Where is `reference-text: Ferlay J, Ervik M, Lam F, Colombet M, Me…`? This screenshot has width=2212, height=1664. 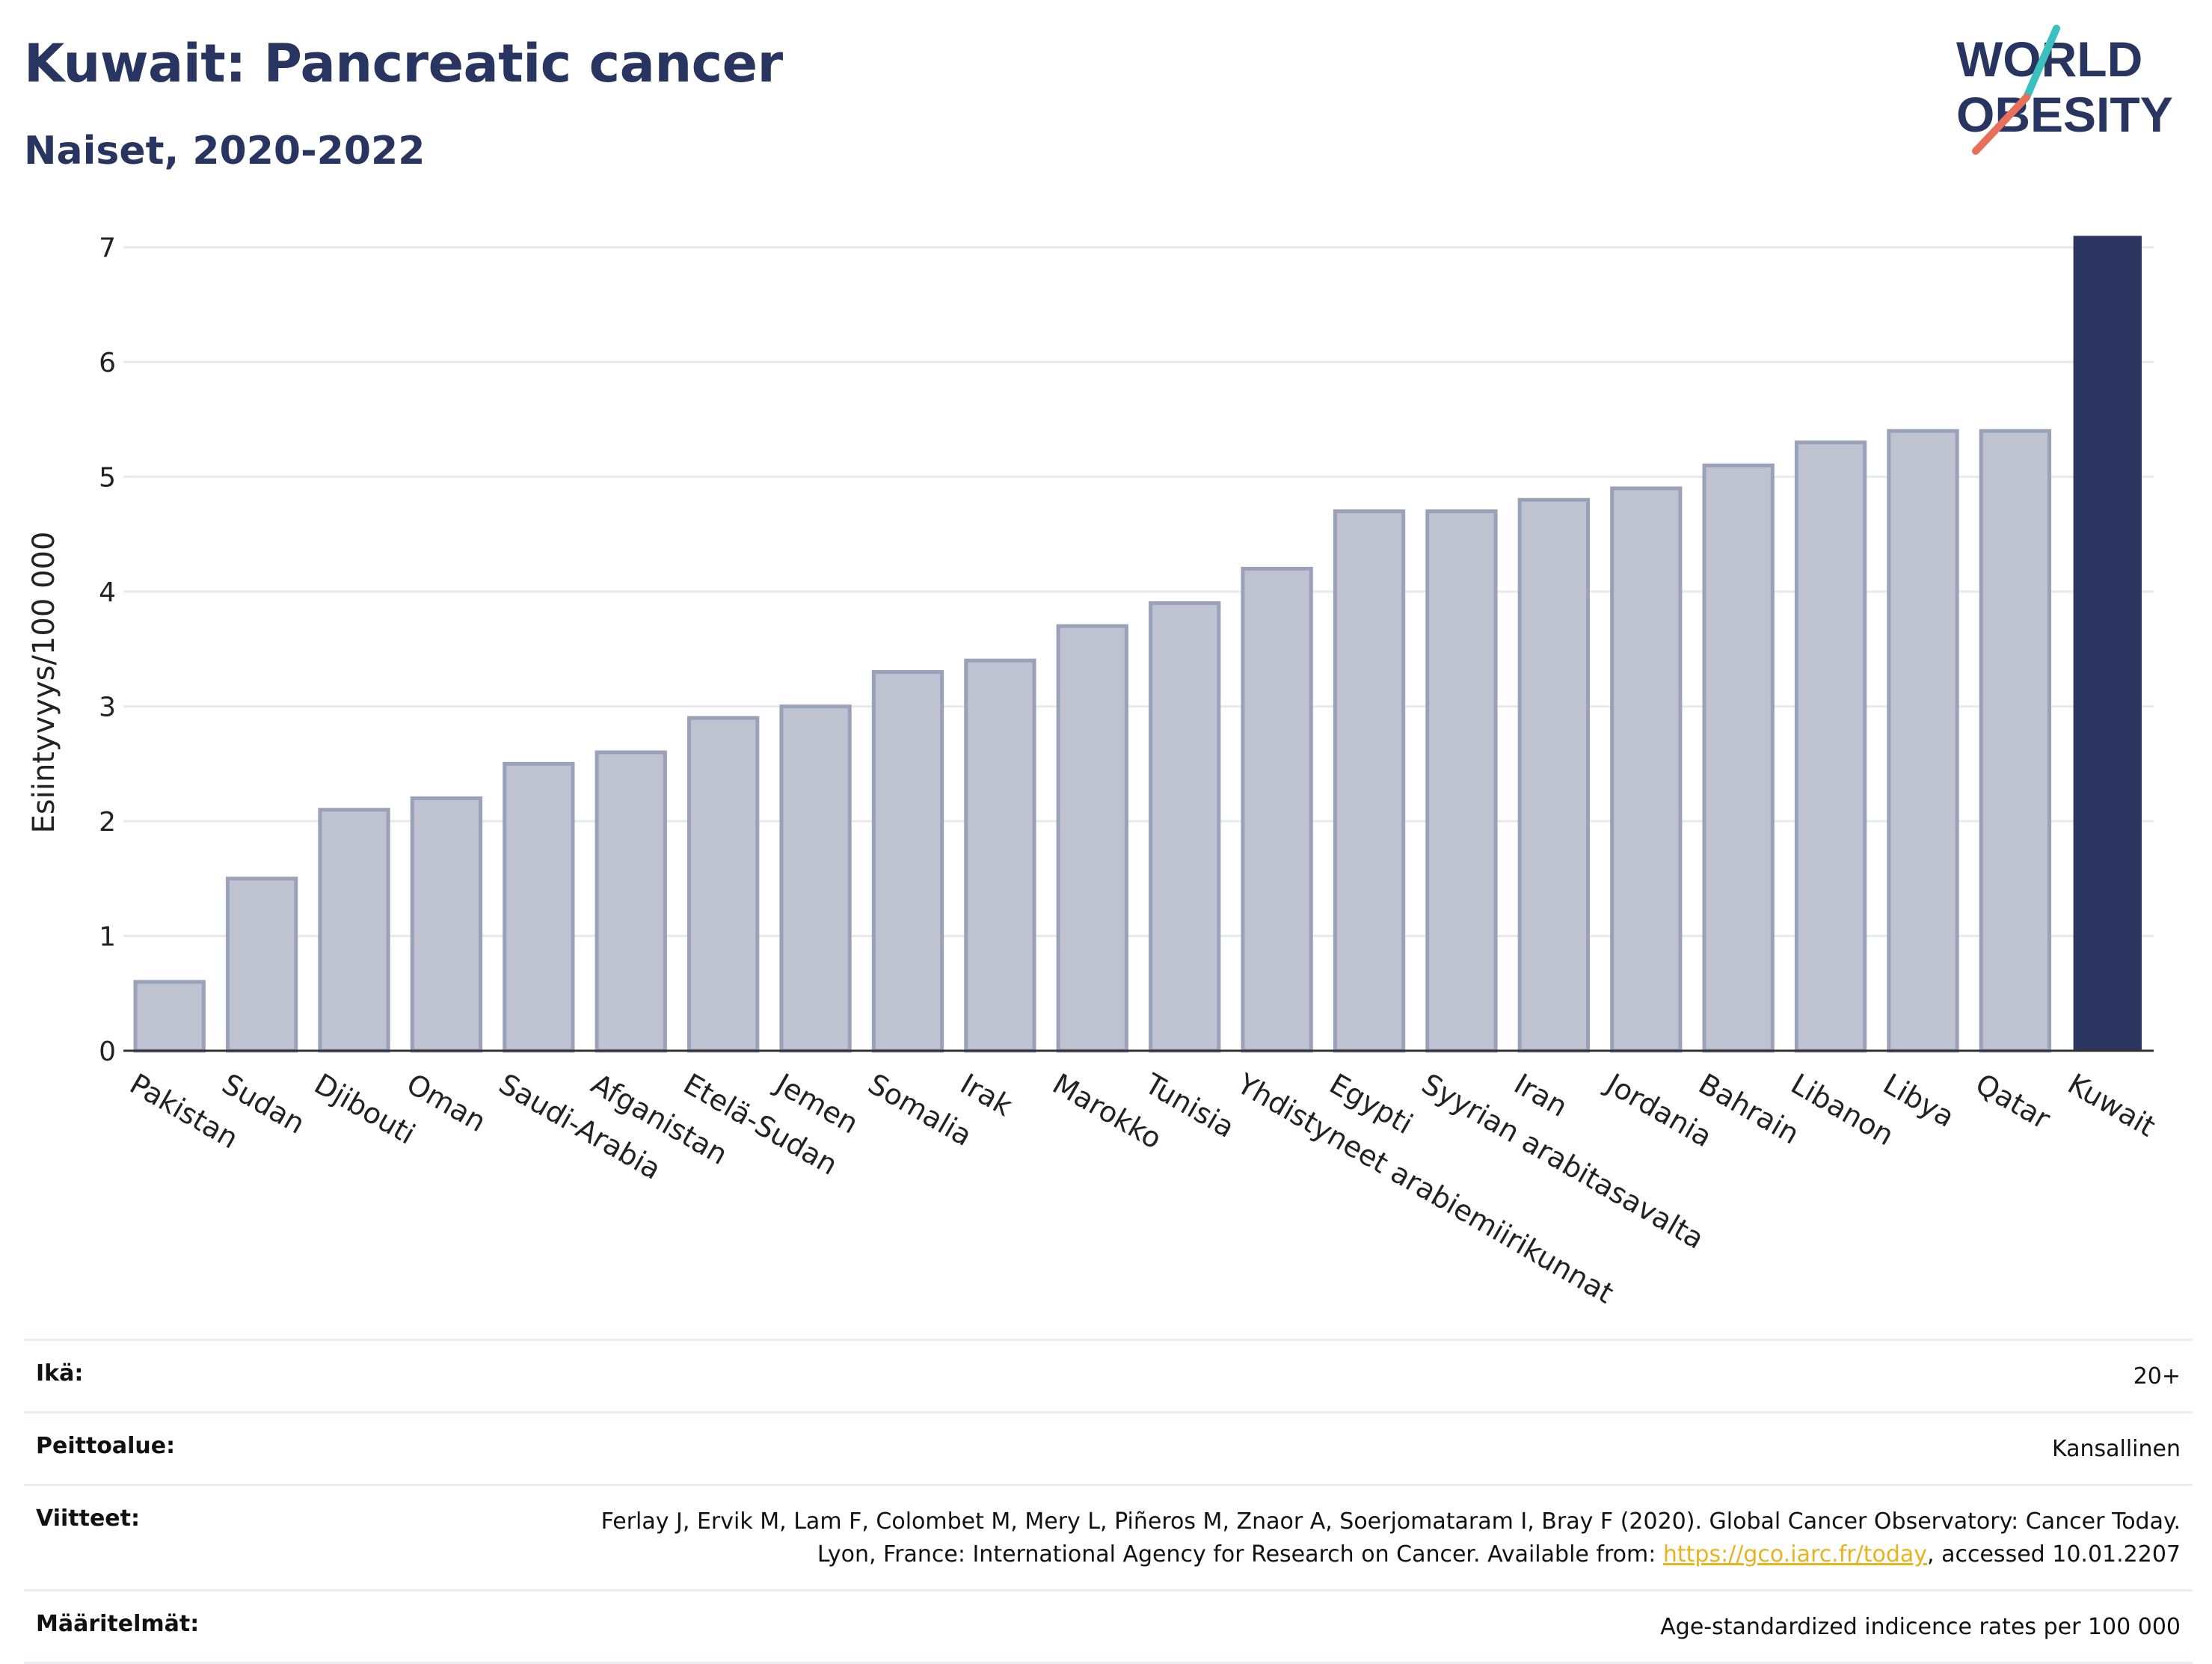 reference-text: Ferlay J, Ervik M, Lam F, Colombet M, Me… is located at coordinates (1390, 1538).